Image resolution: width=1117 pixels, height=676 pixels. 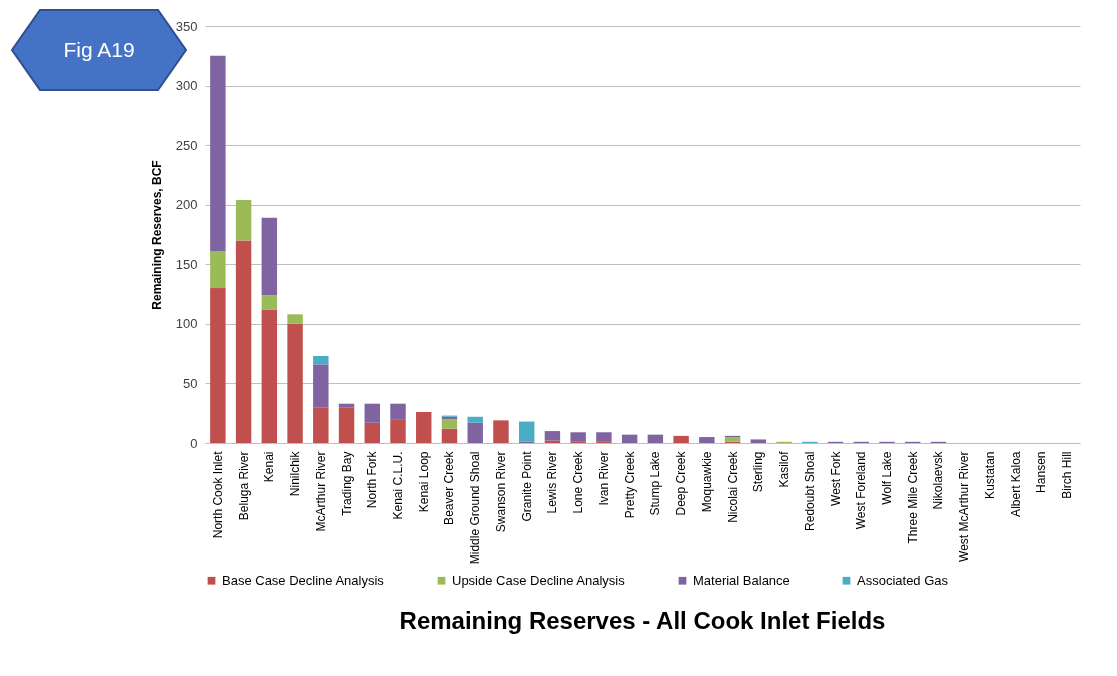 I want to click on x-tick-label: Kenai C.L.U., so click(x=398, y=485).